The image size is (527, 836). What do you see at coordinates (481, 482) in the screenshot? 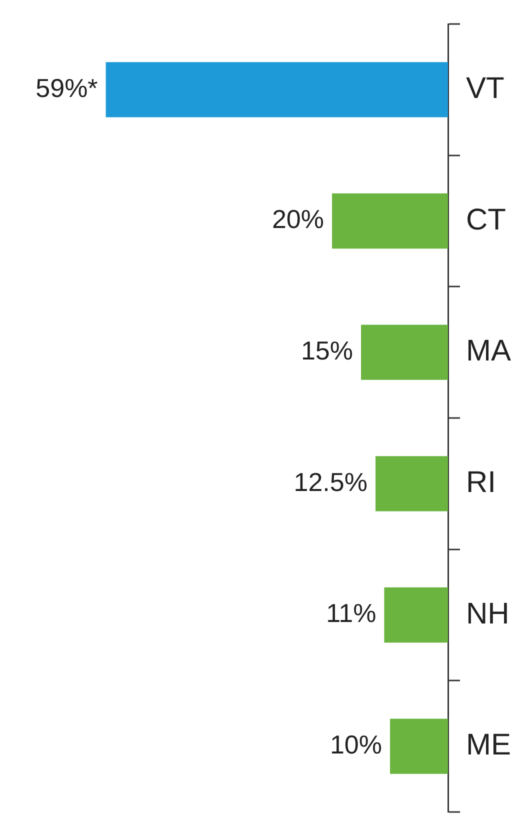
I see `y-tick-label: RI` at bounding box center [481, 482].